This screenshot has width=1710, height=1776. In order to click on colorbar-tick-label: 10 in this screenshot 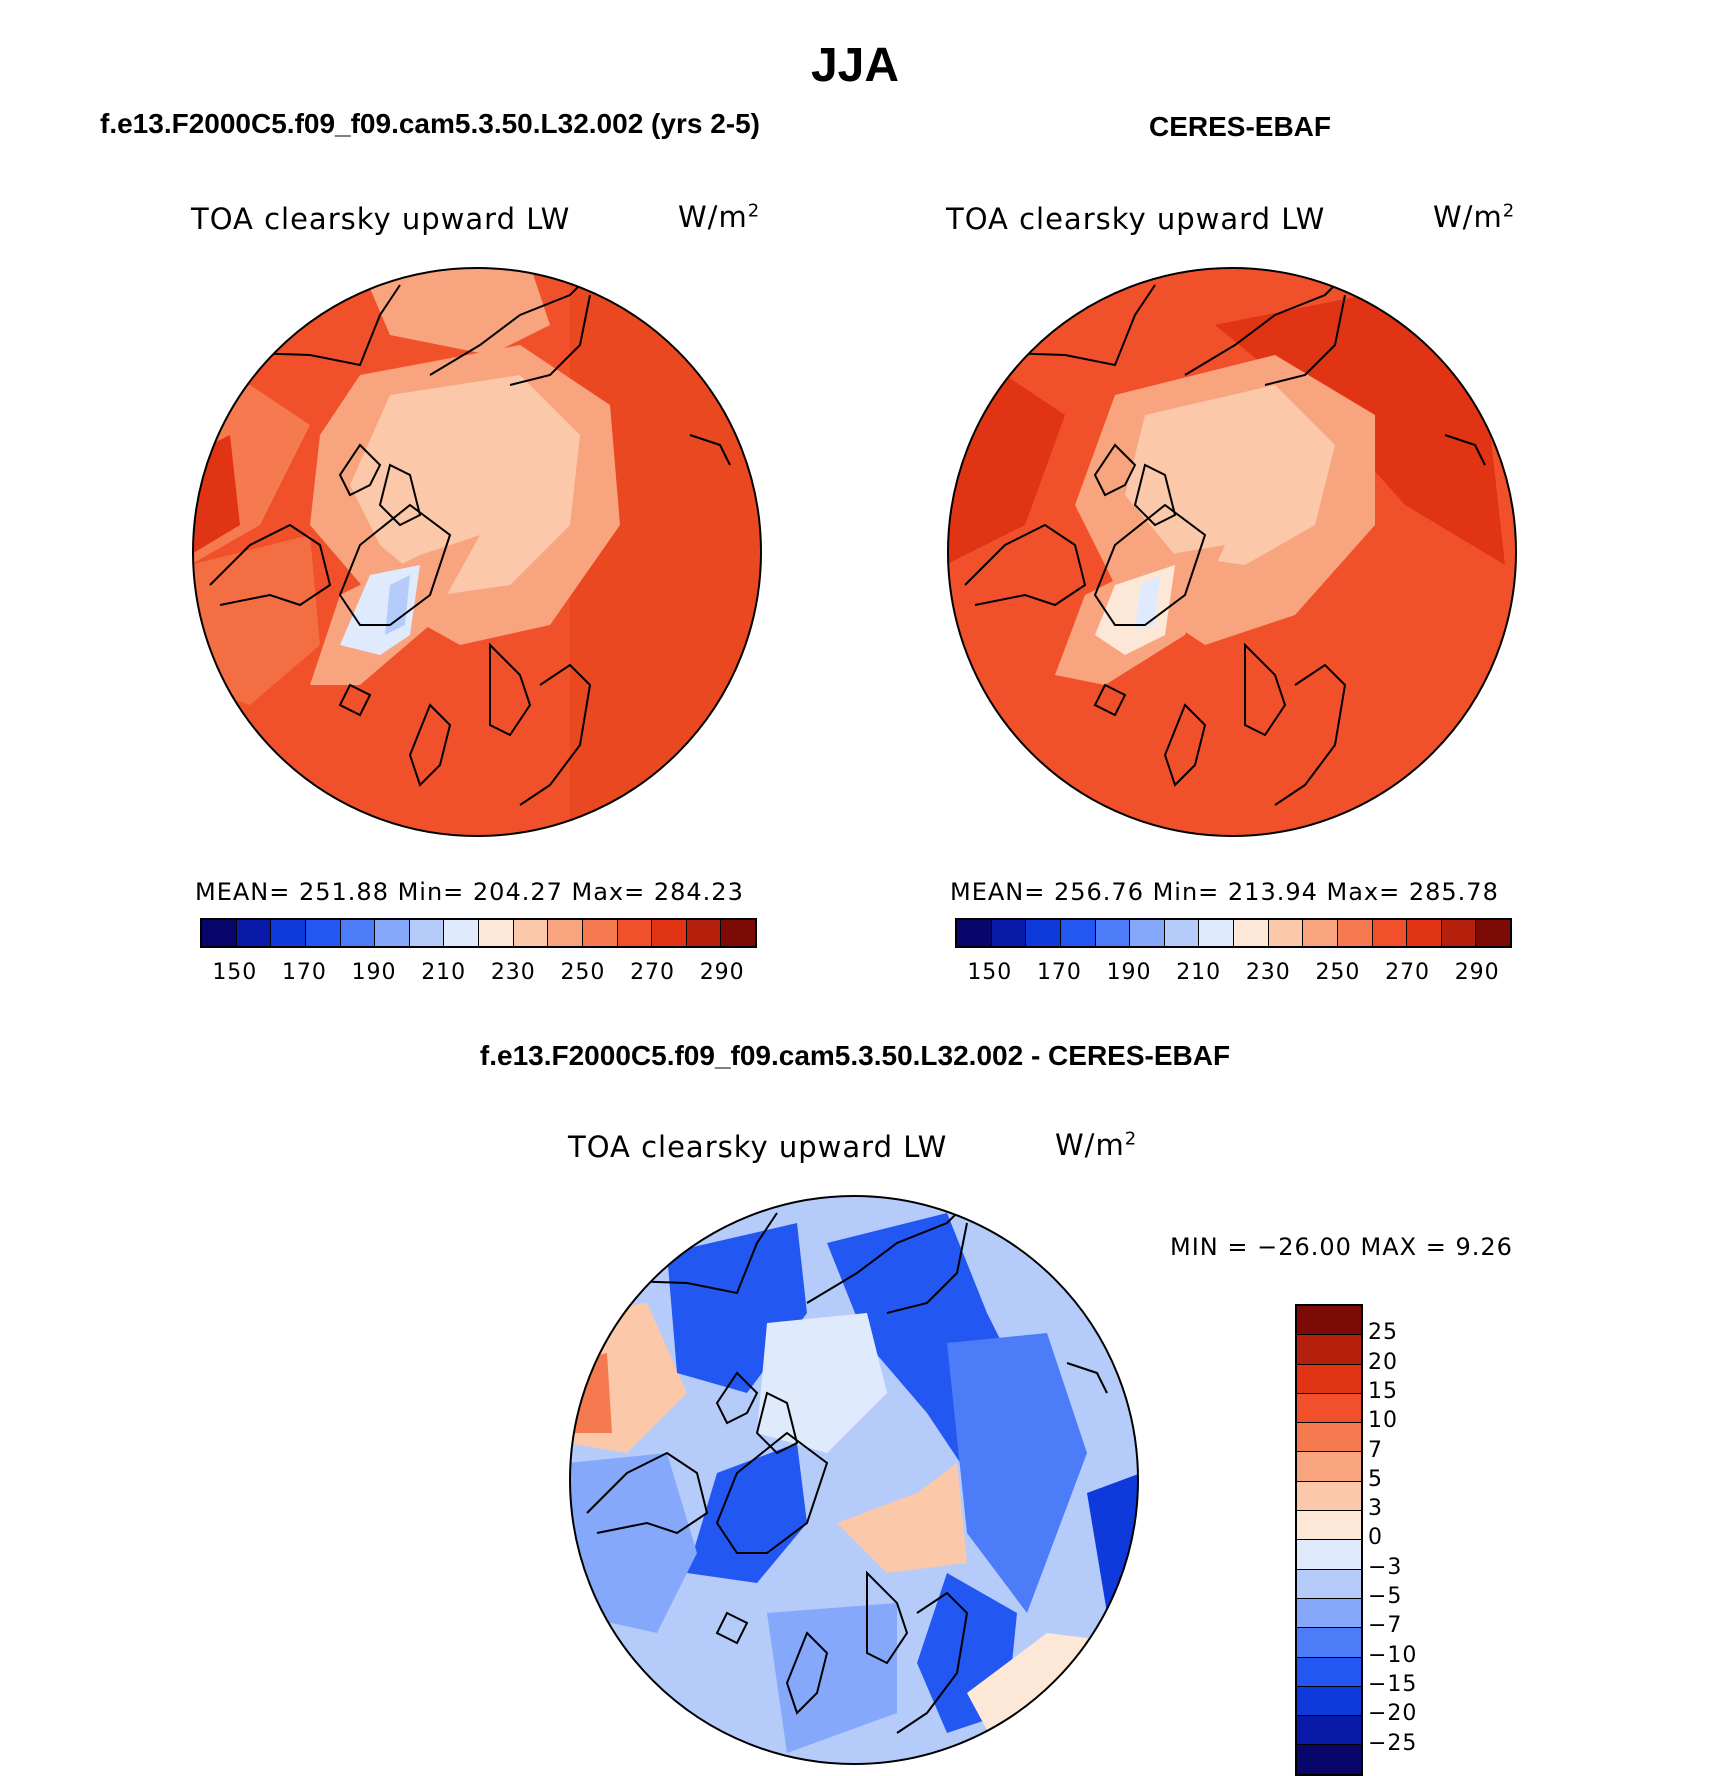, I will do `click(1383, 1421)`.